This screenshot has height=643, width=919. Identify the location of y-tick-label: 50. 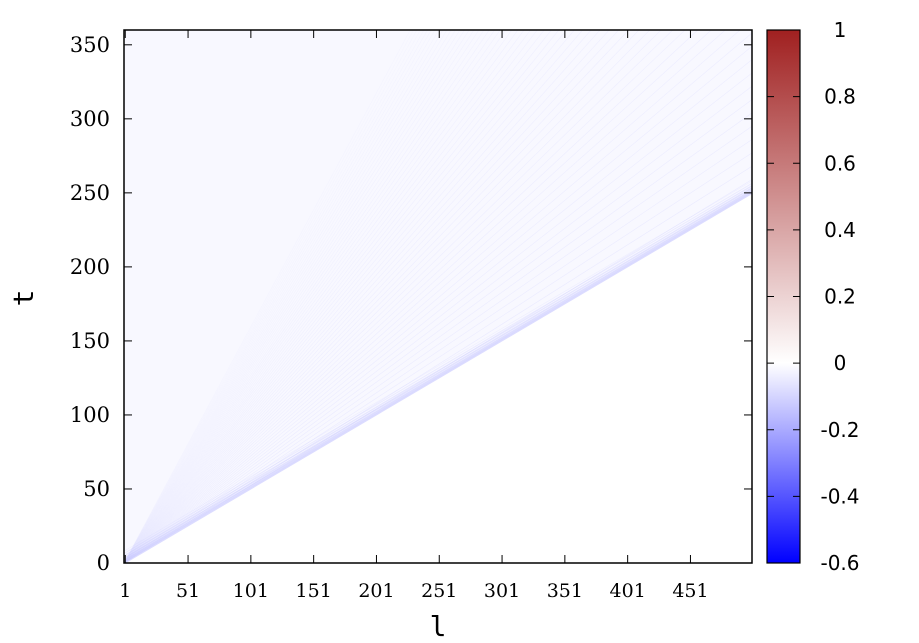
(96, 489).